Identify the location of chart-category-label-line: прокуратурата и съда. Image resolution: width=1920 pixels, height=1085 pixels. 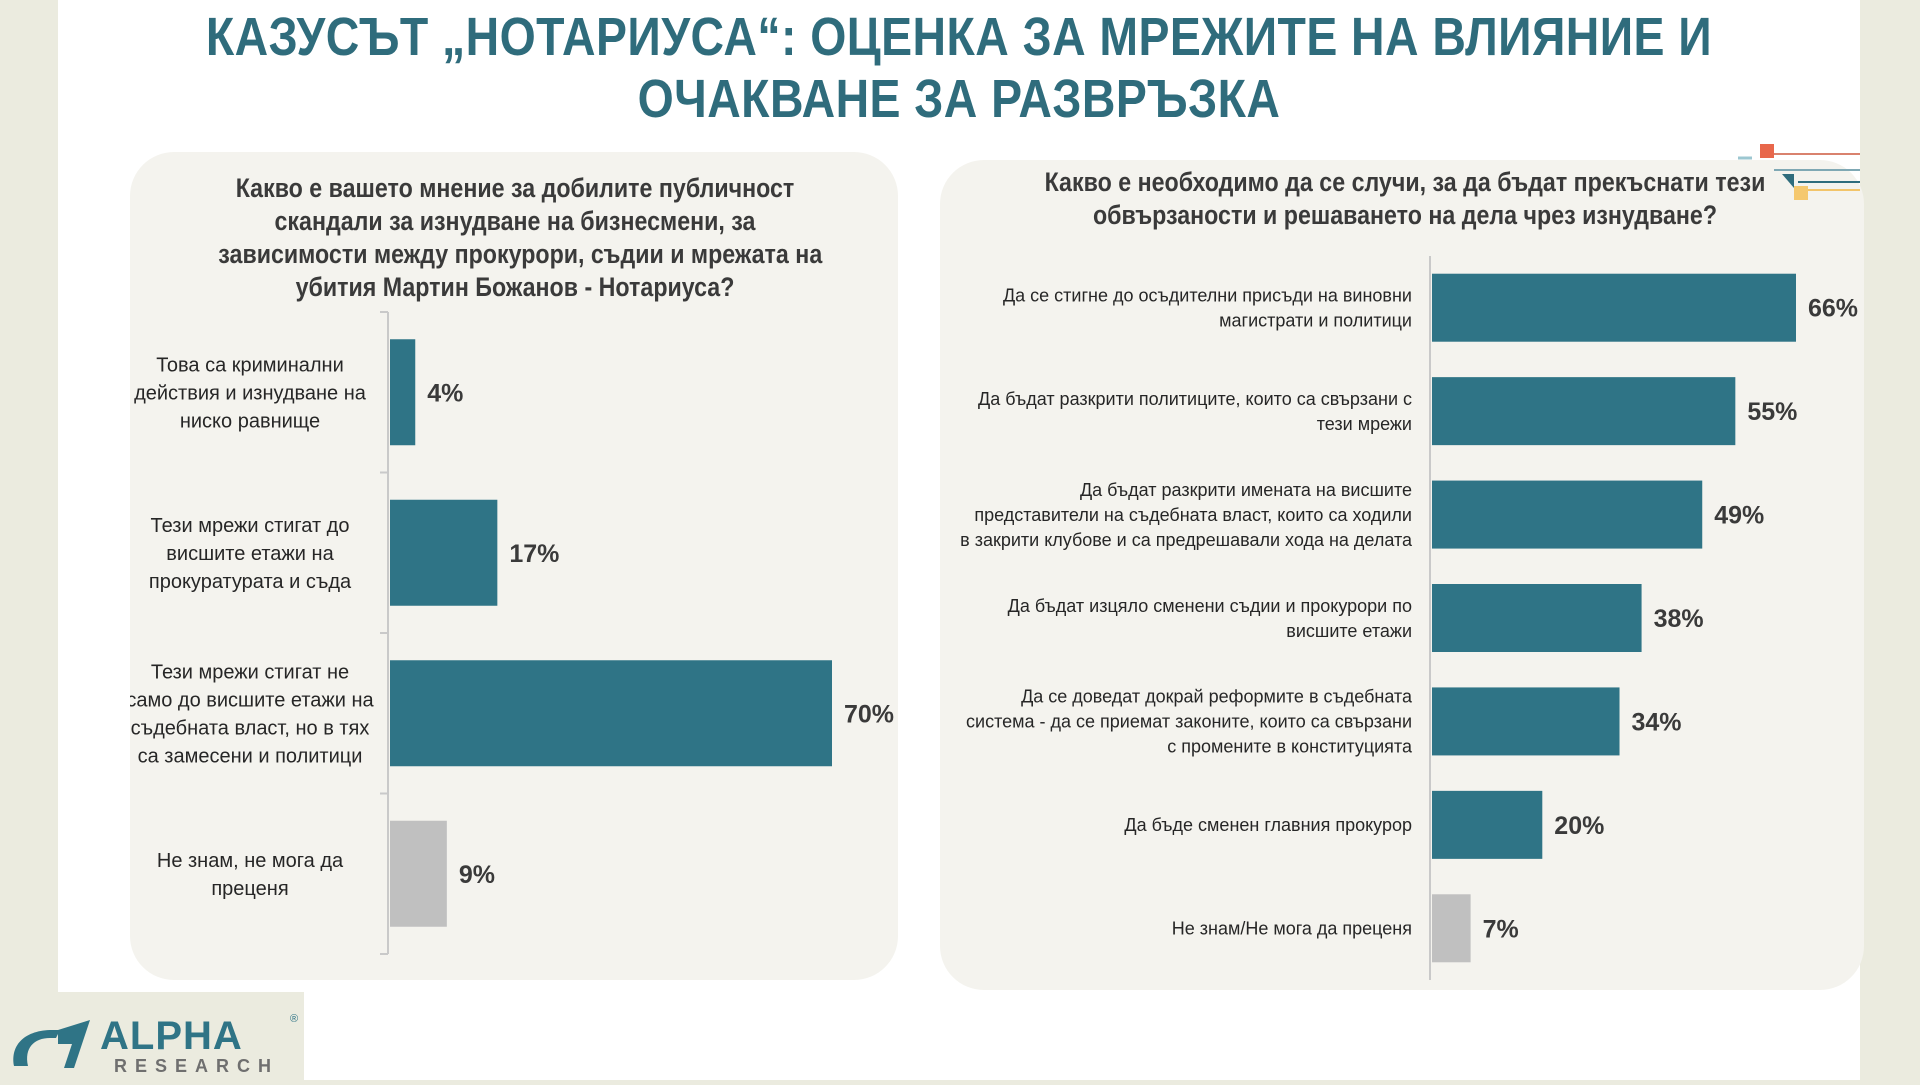
(250, 582).